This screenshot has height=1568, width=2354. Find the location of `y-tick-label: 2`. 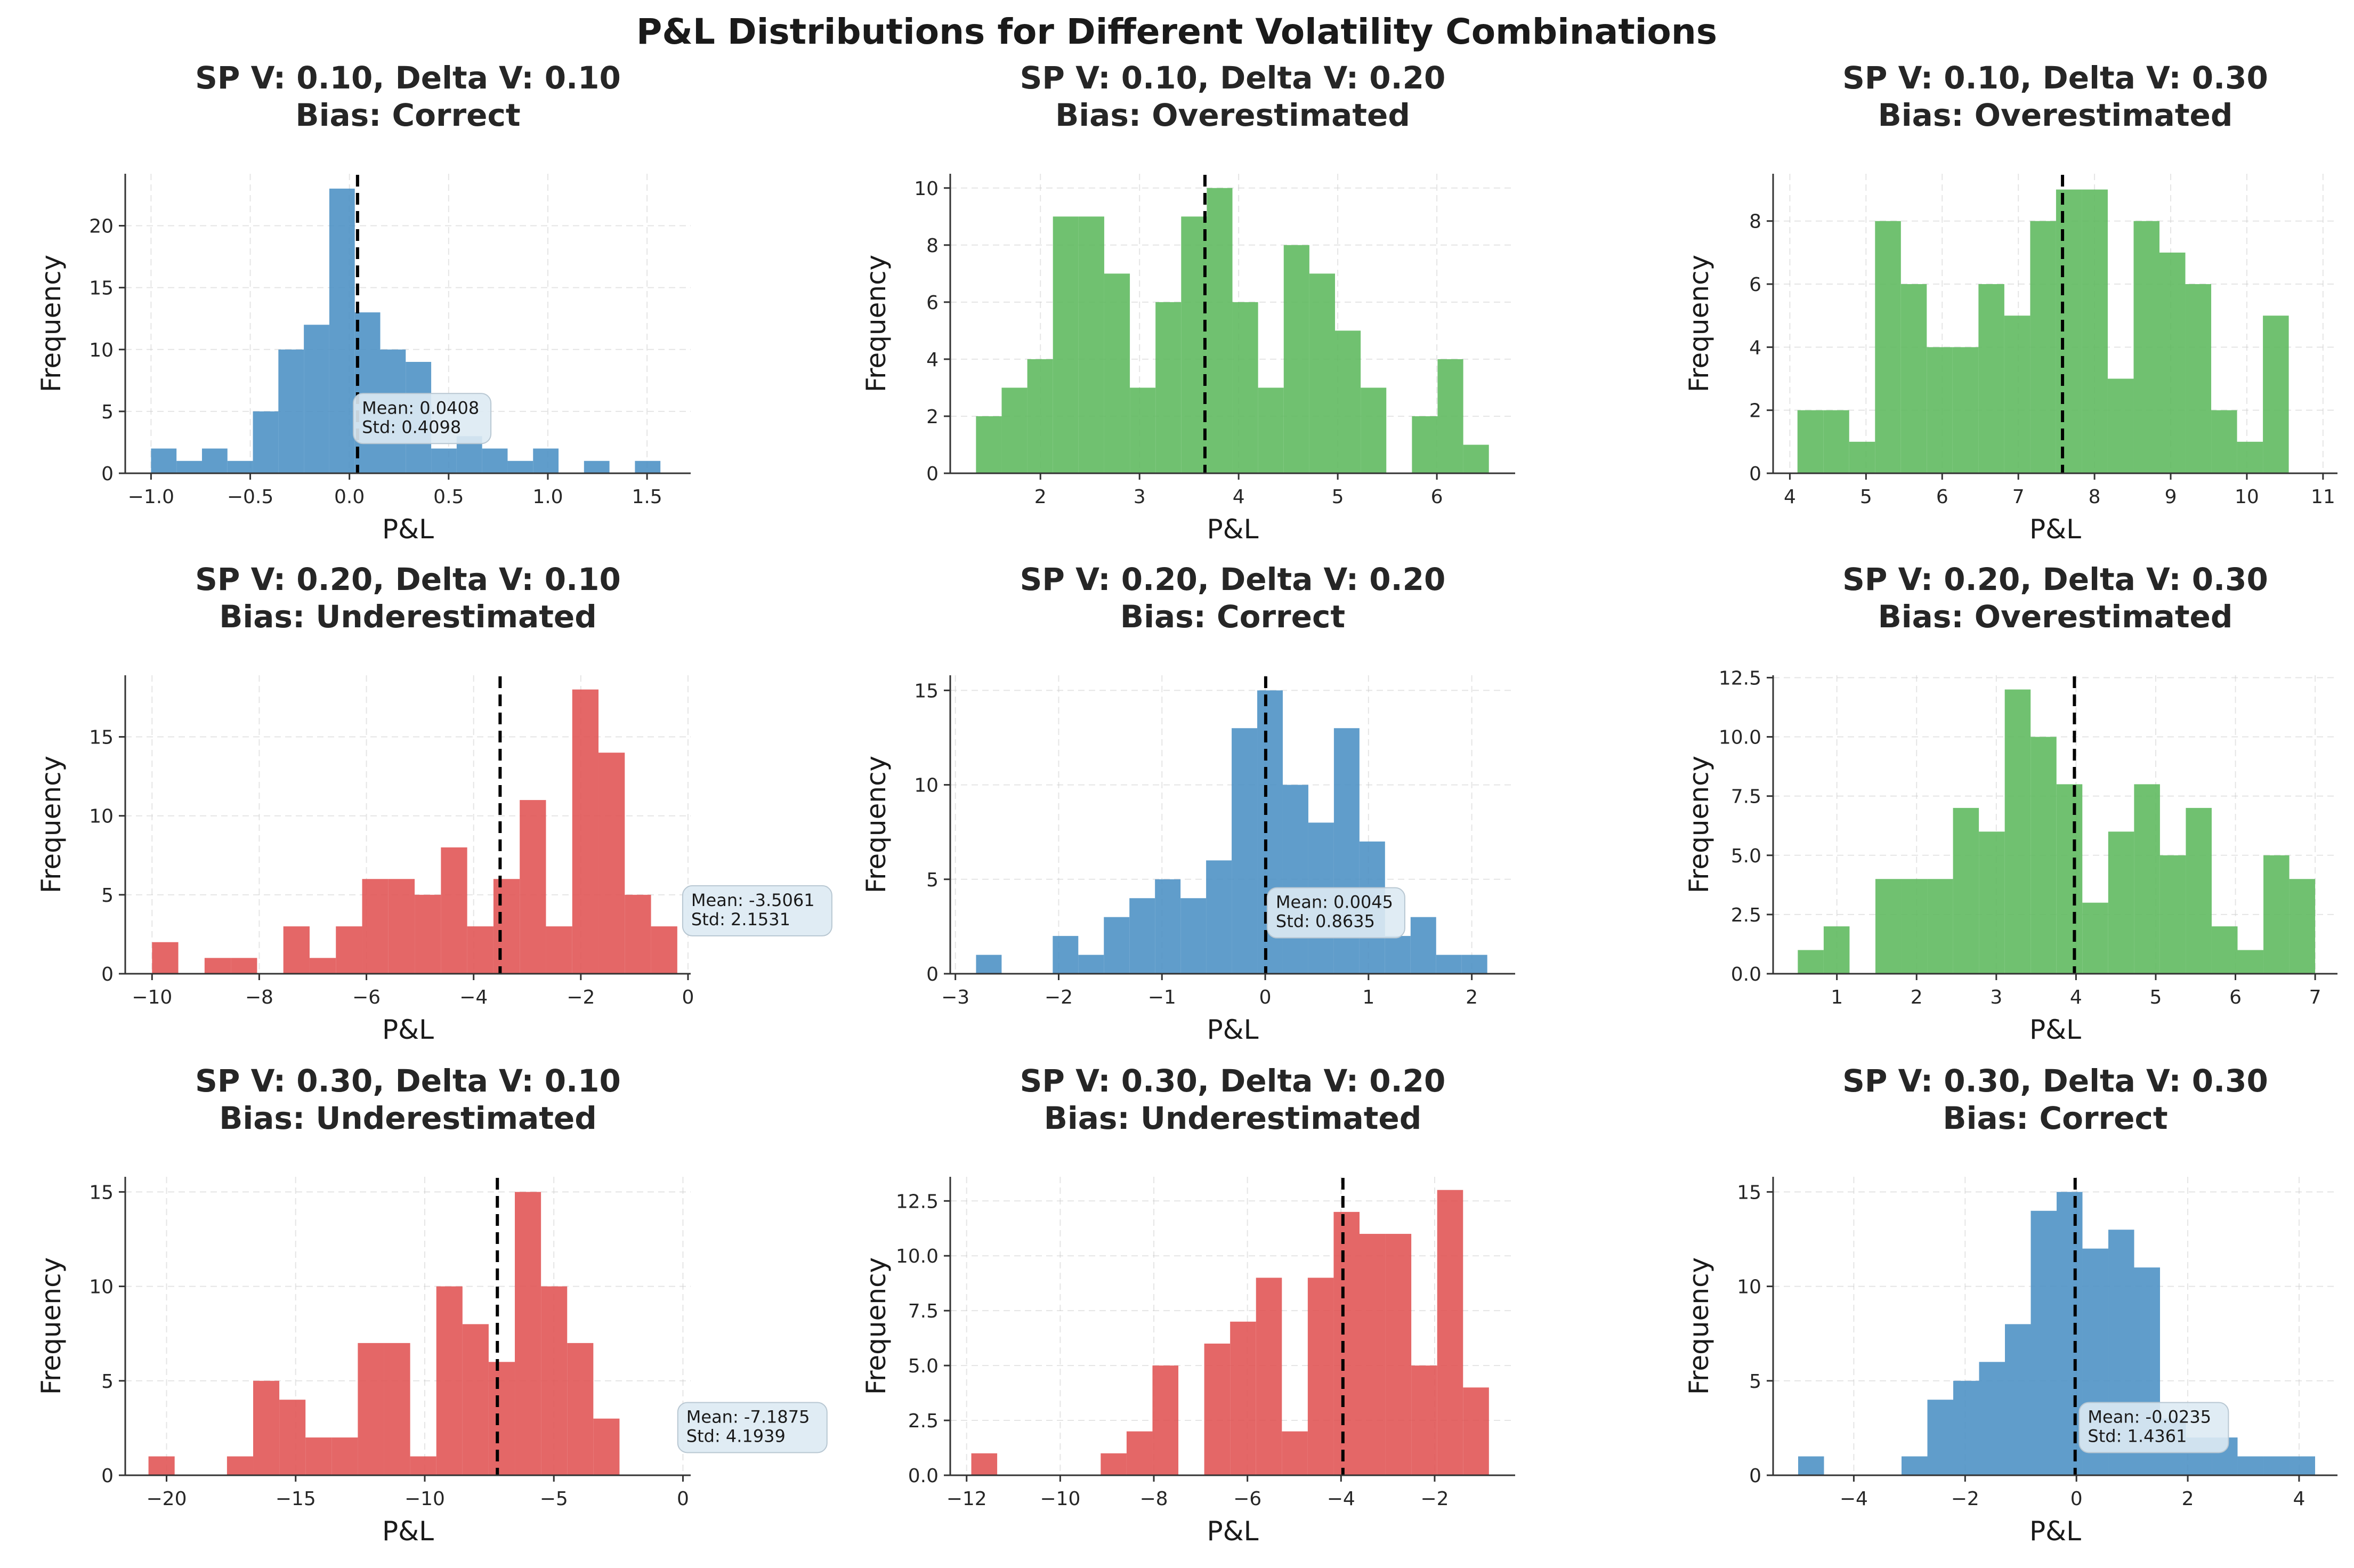

y-tick-label: 2 is located at coordinates (932, 417).